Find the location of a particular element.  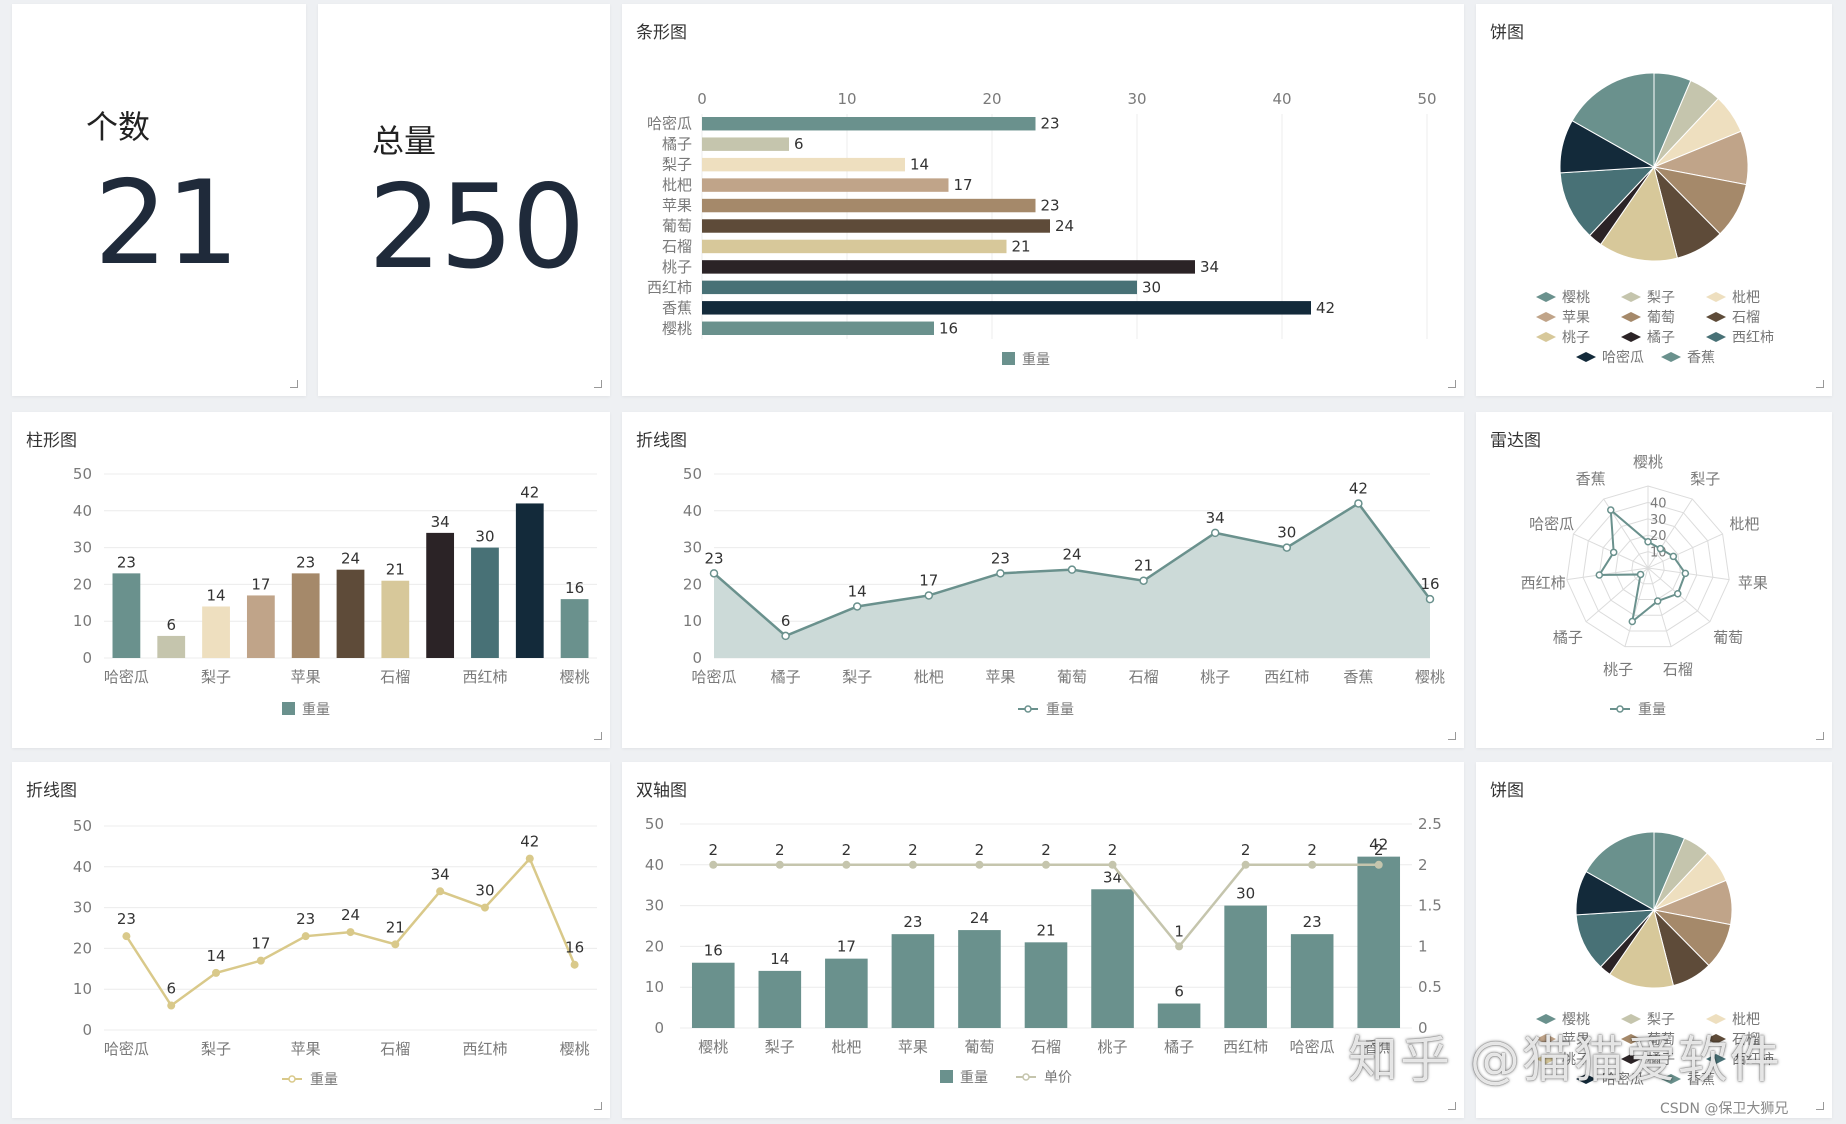

legend-label: 橘子 is located at coordinates (1661, 338).